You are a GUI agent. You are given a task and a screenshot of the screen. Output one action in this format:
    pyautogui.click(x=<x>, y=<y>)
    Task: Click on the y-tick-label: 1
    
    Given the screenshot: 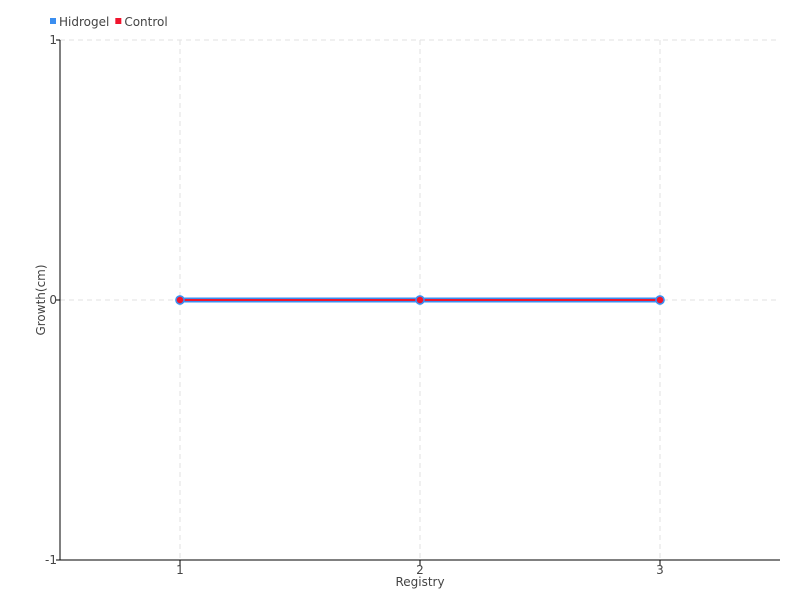 What is the action you would take?
    pyautogui.click(x=53, y=40)
    